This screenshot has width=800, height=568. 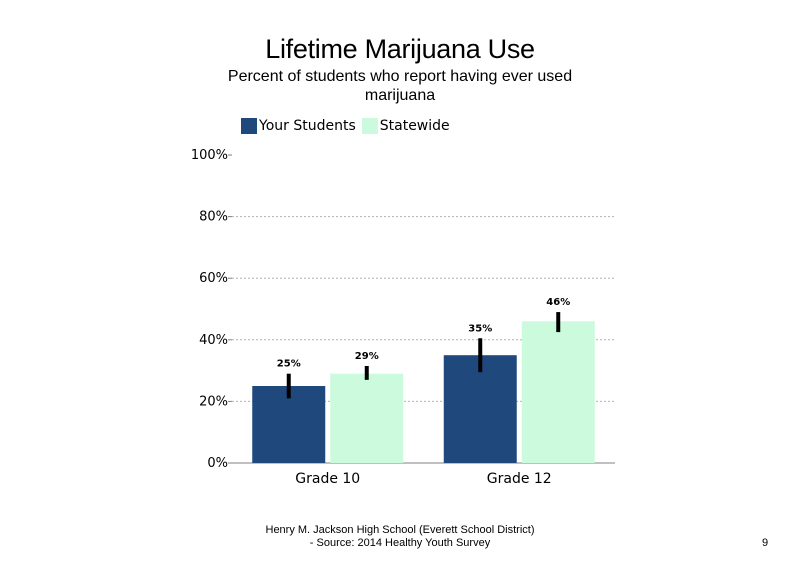 I want to click on legend-swatch-your-students, so click(x=249, y=126).